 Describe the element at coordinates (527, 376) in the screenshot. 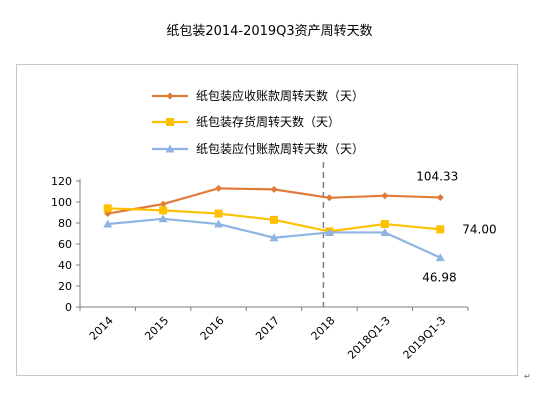

I see `corner-mark: ↵` at that location.